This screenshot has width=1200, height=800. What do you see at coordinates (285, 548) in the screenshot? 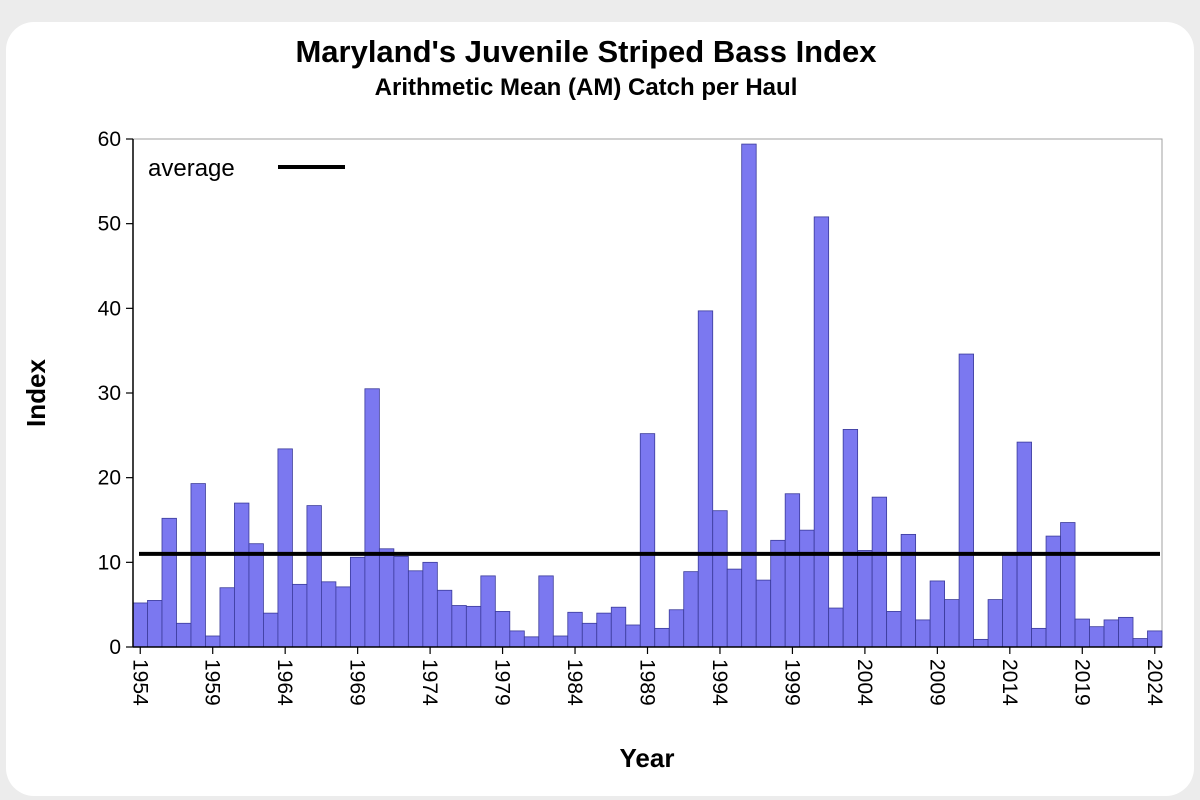
I see `bar-1964` at bounding box center [285, 548].